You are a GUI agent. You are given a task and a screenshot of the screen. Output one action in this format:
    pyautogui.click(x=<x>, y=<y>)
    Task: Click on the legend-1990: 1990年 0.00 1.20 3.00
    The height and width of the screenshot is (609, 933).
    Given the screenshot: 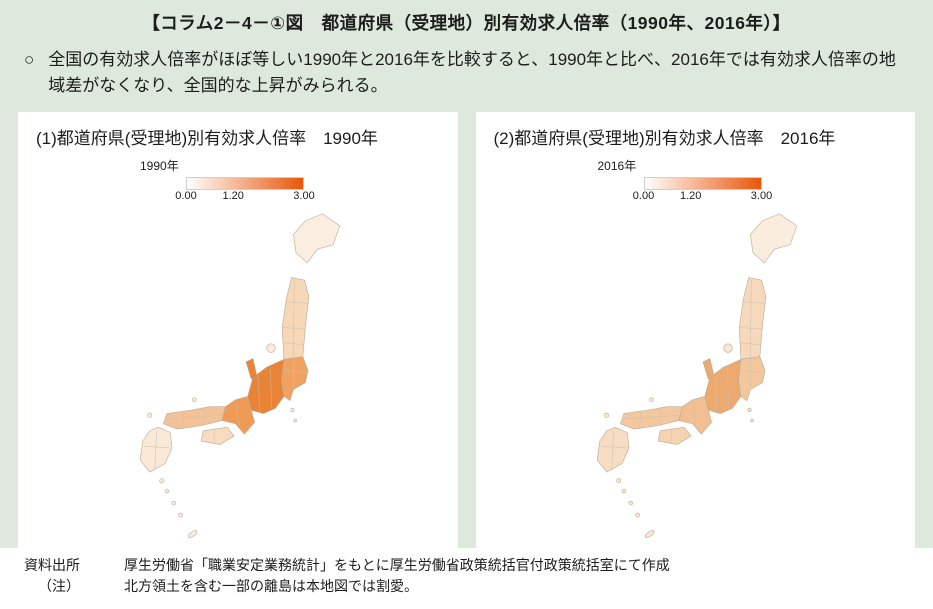 What is the action you would take?
    pyautogui.click(x=293, y=181)
    